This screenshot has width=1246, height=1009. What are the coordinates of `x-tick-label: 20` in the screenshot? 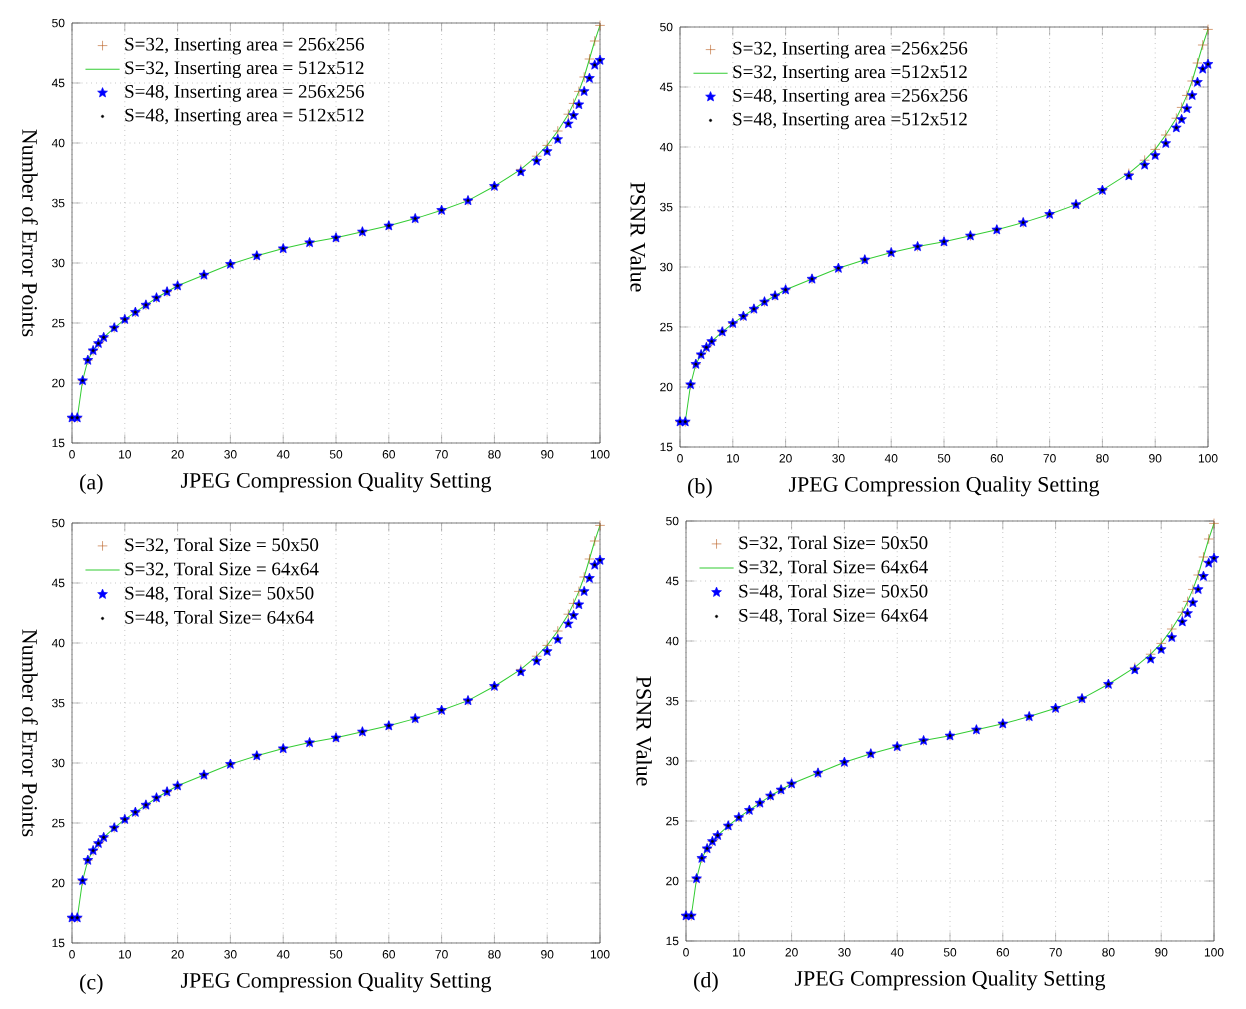 It's located at (785, 458).